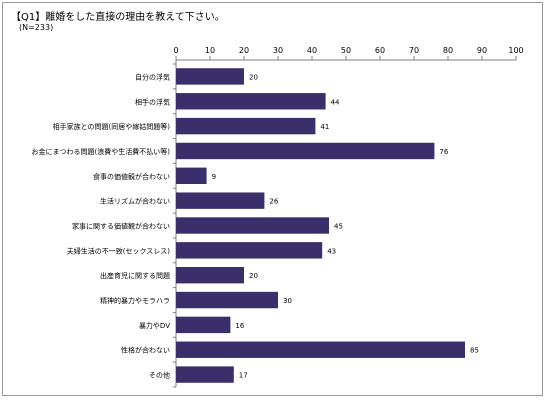 This screenshot has height=400, width=547. Describe the element at coordinates (152, 76) in the screenshot. I see `category-label: 自分の浮気` at that location.